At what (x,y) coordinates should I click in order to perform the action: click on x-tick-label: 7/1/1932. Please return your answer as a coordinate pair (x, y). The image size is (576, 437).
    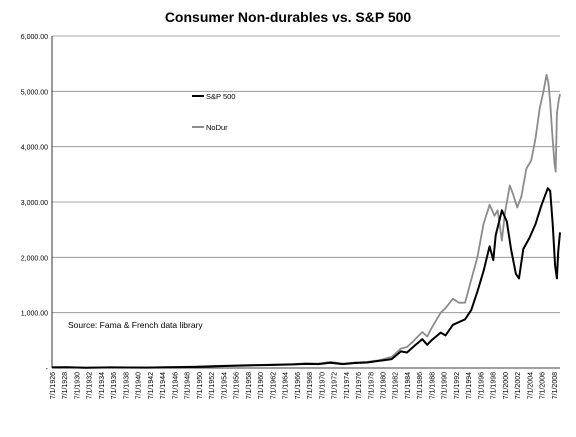
    Looking at the image, I should click on (90, 385).